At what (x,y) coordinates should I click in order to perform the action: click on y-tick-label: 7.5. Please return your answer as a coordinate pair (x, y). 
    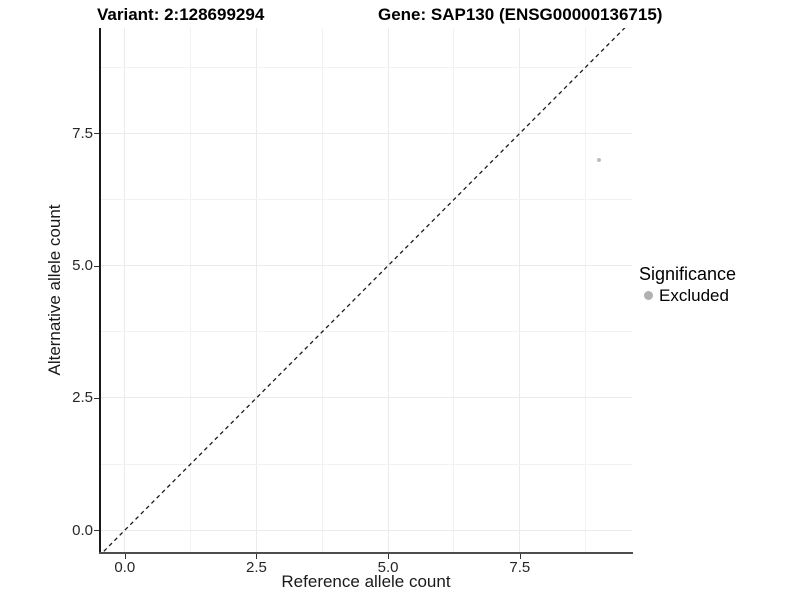
    Looking at the image, I should click on (82, 133).